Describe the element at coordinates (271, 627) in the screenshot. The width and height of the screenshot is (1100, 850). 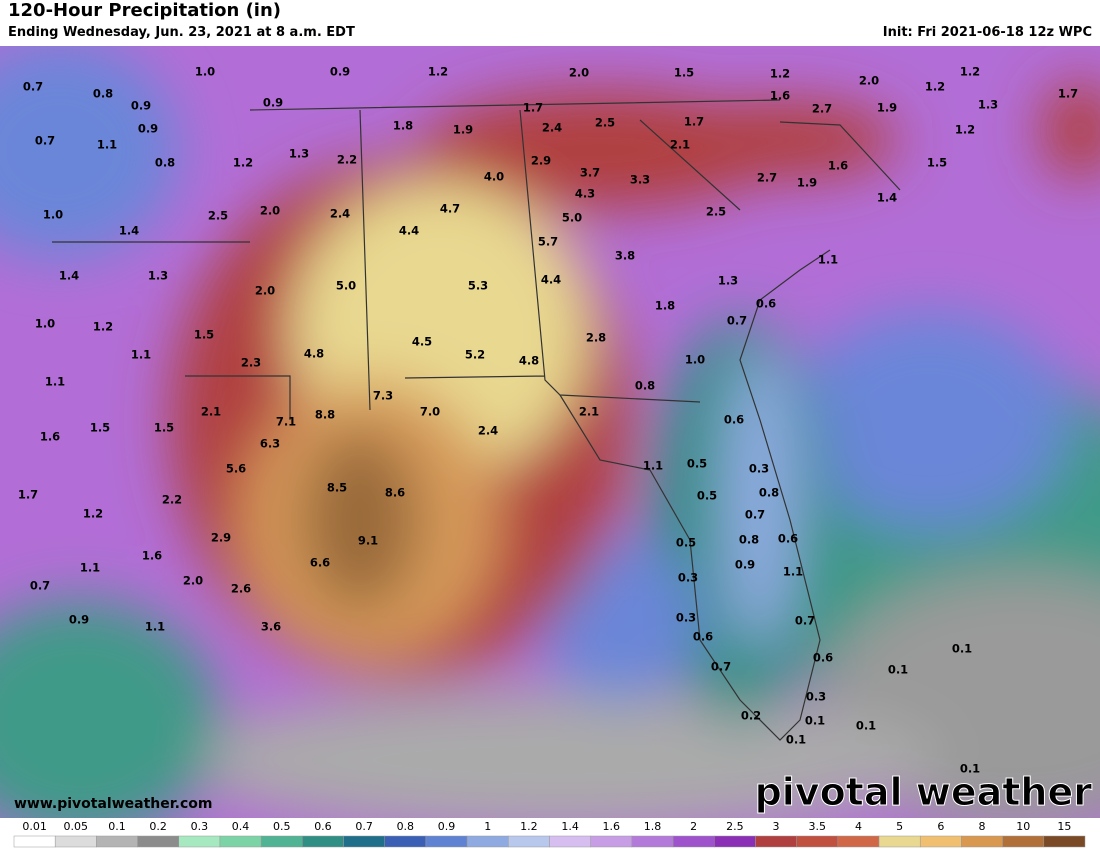
I see `map-value-label: 3.6` at that location.